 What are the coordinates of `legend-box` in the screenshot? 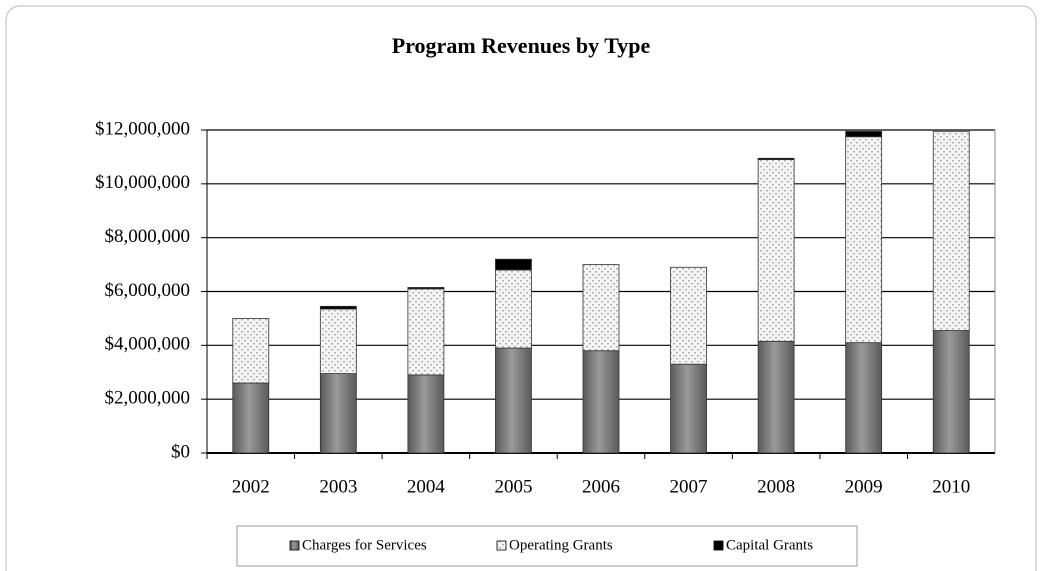 It's located at (547, 546).